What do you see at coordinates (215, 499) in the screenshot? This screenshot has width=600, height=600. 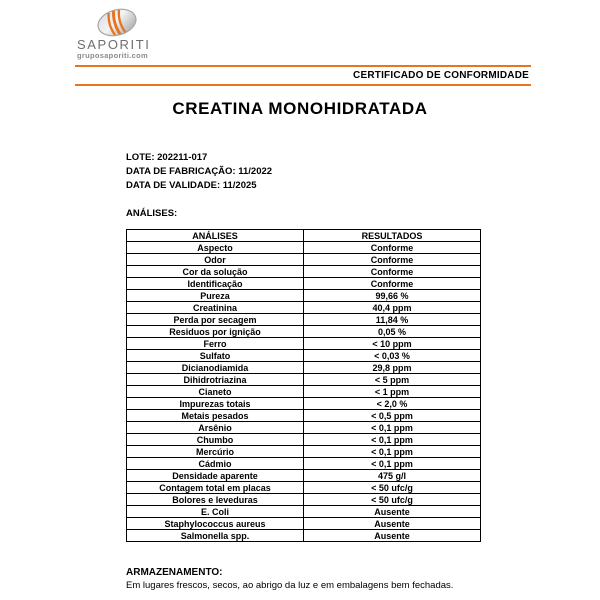 I see `analysis-name: Bolores e leveduras` at bounding box center [215, 499].